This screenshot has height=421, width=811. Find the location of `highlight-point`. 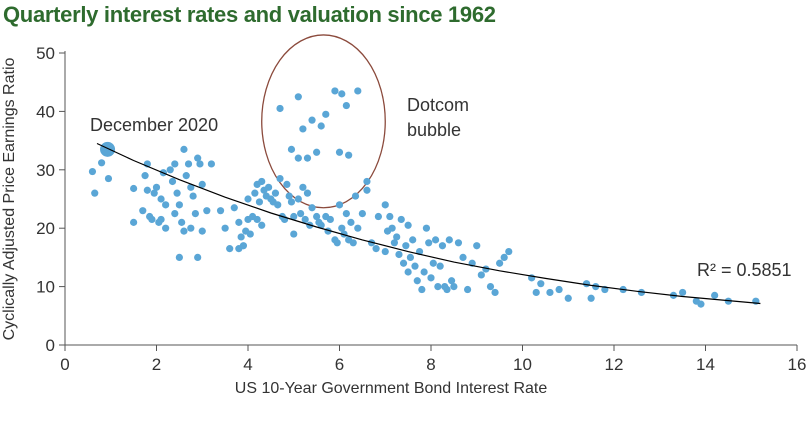

highlight-point is located at coordinates (108, 149).